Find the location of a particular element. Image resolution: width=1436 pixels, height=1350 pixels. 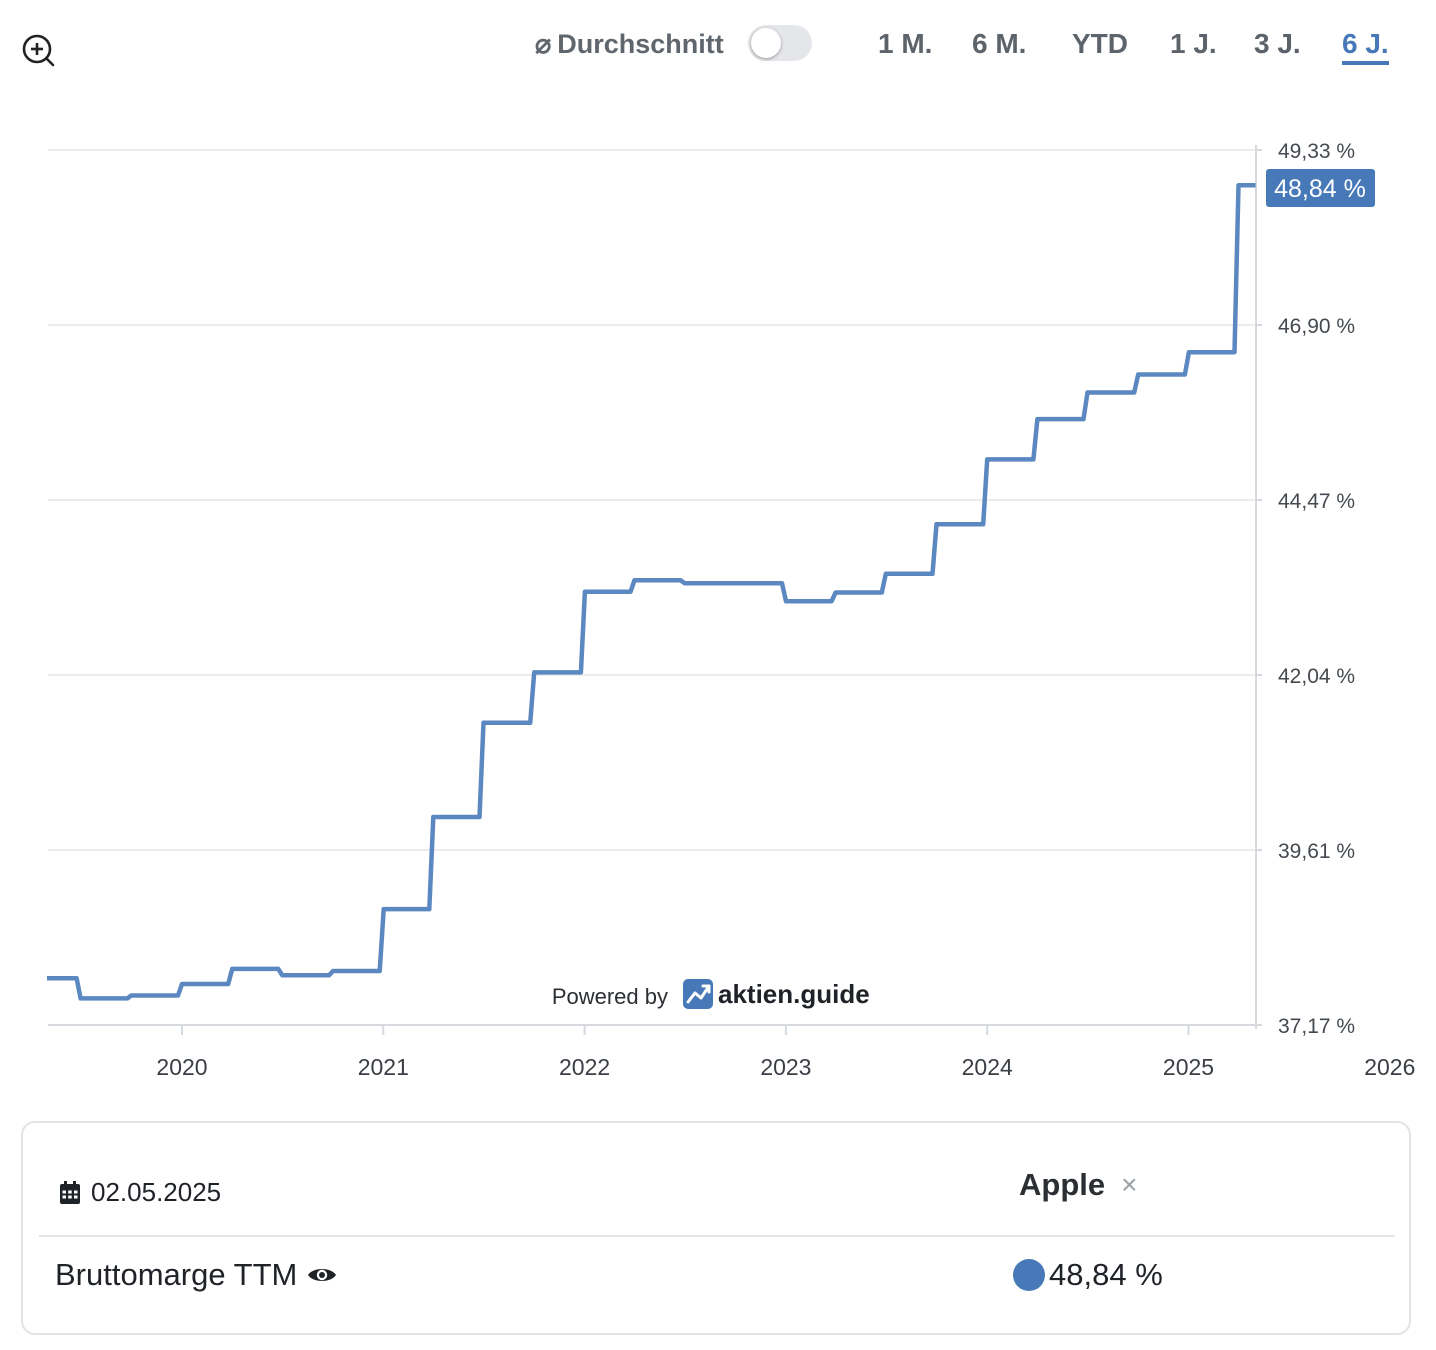

x-tick-label: 2022 is located at coordinates (584, 1067).